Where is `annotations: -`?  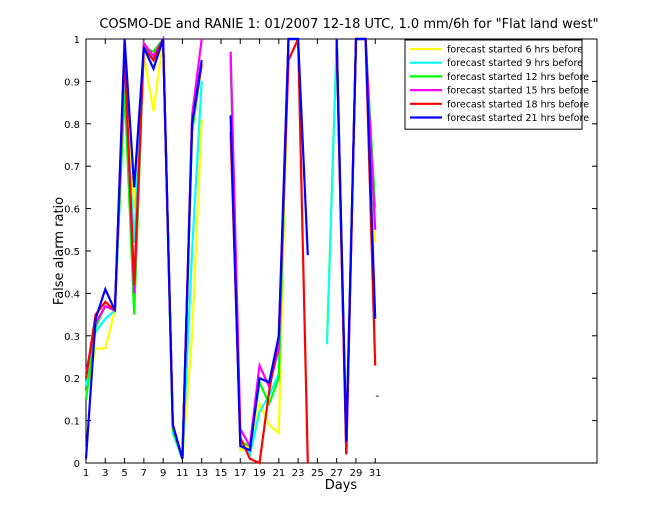 annotations: - is located at coordinates (377, 395).